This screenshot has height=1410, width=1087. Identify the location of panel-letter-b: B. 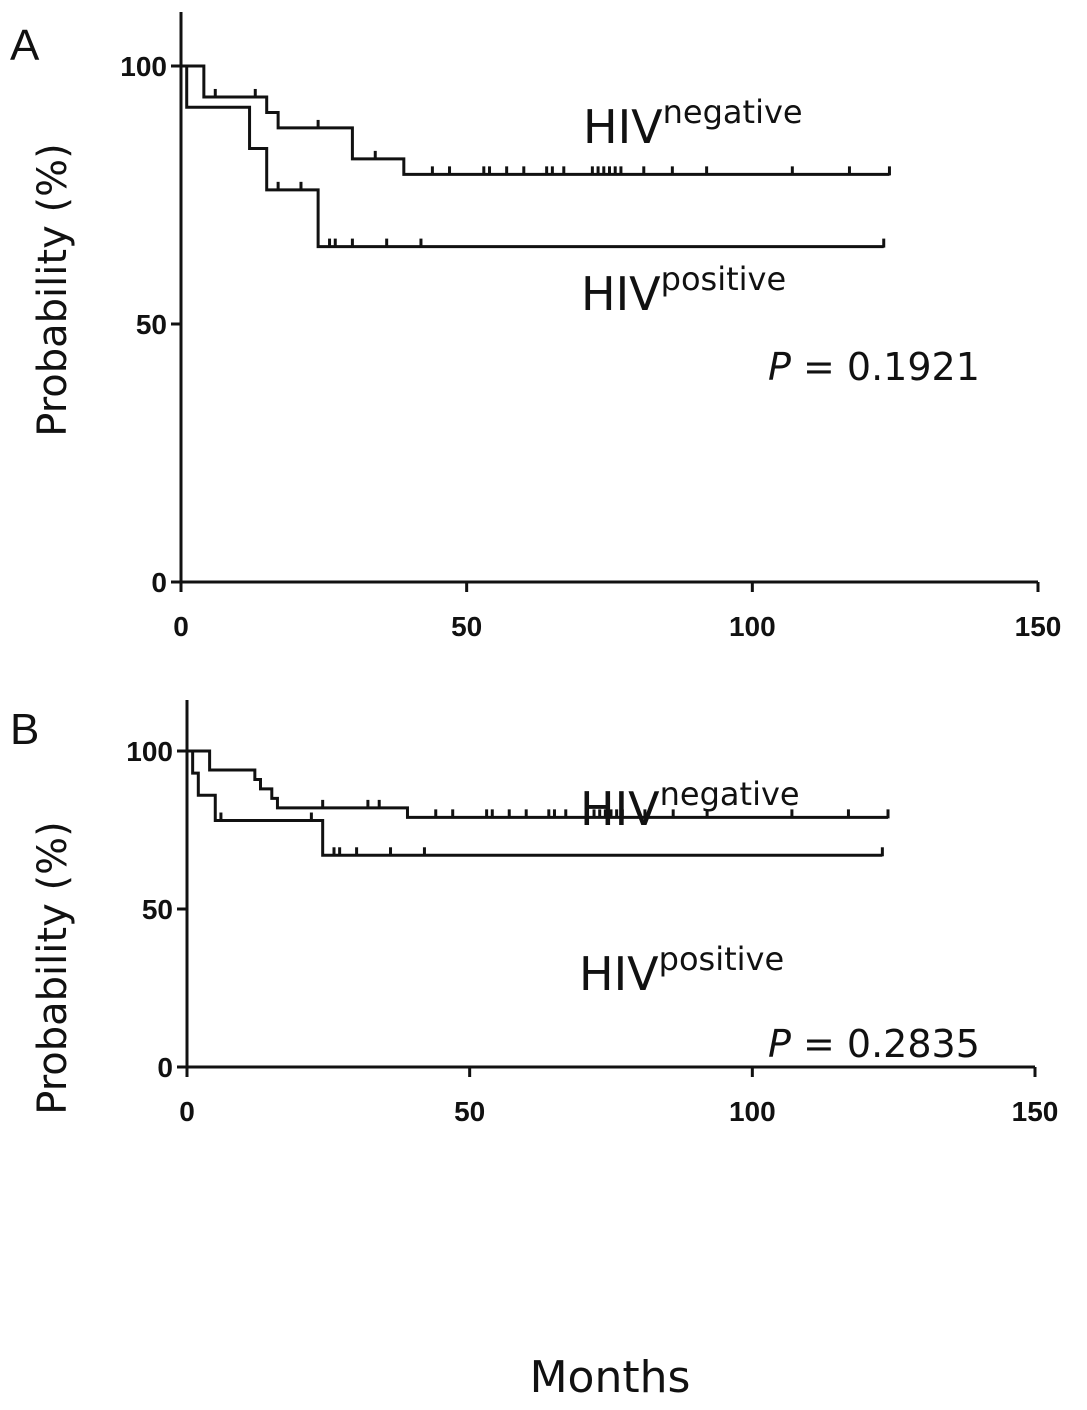
(24, 729).